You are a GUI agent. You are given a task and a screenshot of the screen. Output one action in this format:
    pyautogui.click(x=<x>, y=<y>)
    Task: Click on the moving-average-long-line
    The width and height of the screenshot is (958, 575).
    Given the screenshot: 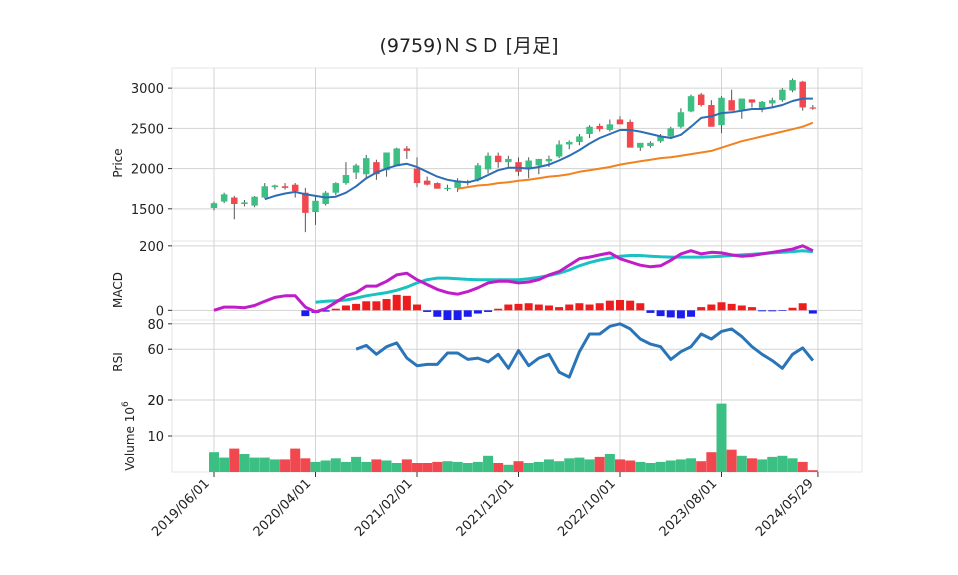 What is the action you would take?
    pyautogui.click(x=635, y=155)
    